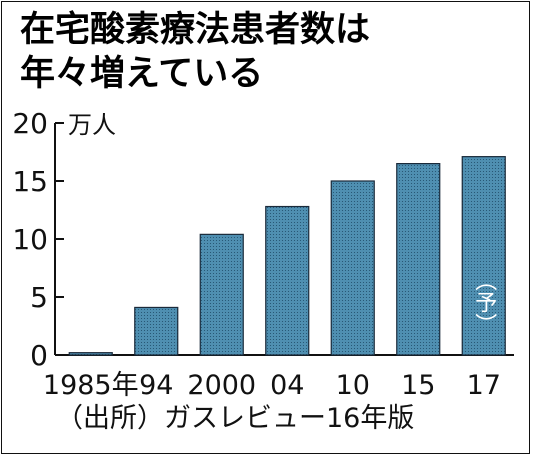 Image resolution: width=533 pixels, height=458 pixels. Describe the element at coordinates (156, 385) in the screenshot. I see `x-tick-label: 94` at that location.